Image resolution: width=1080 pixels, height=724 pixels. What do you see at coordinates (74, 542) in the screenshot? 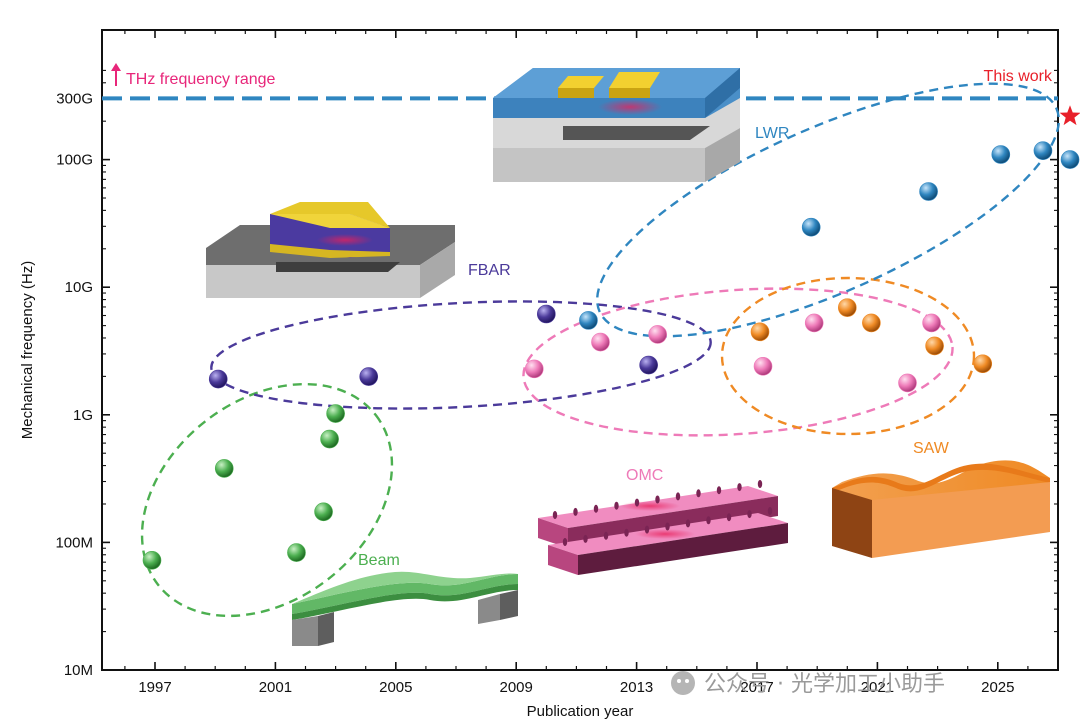
I see `y-tick-label: 100M` at bounding box center [74, 542].